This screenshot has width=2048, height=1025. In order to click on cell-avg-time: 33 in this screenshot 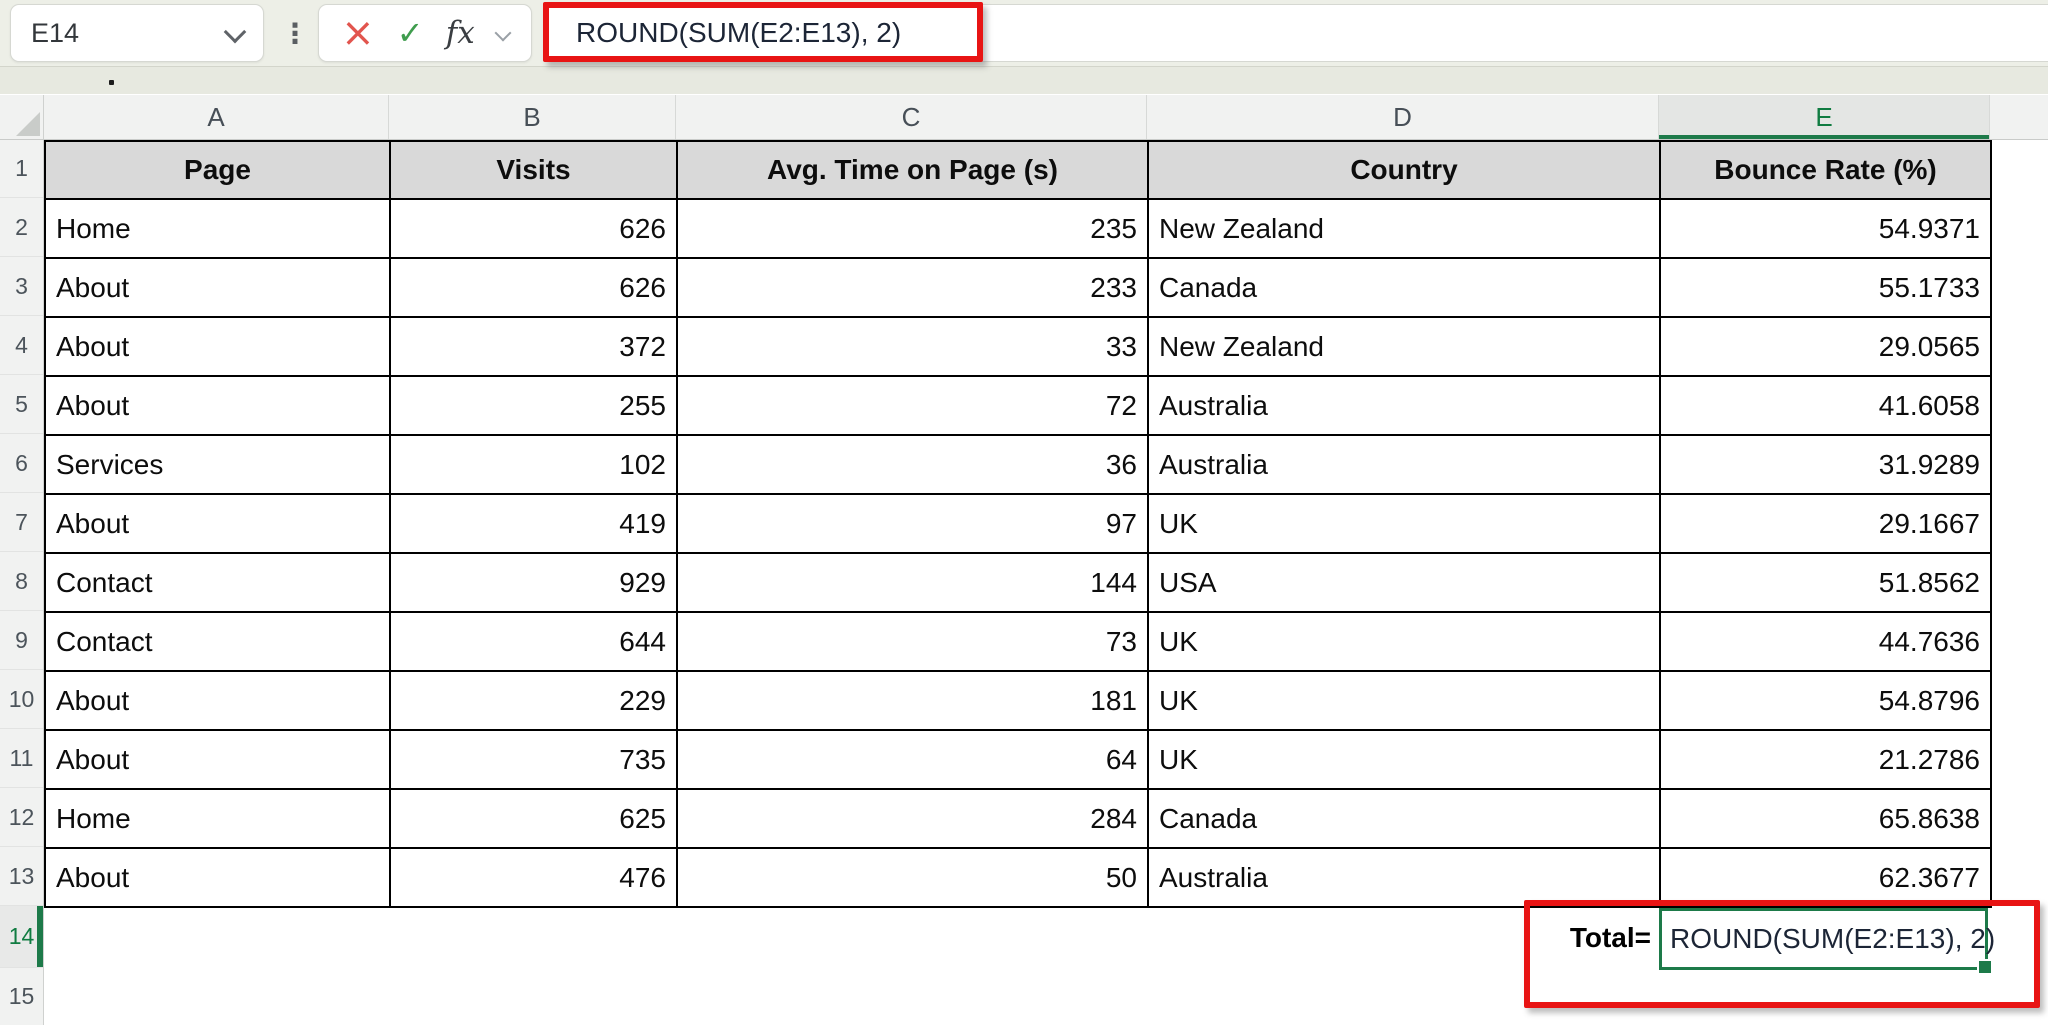, I will do `click(912, 346)`.